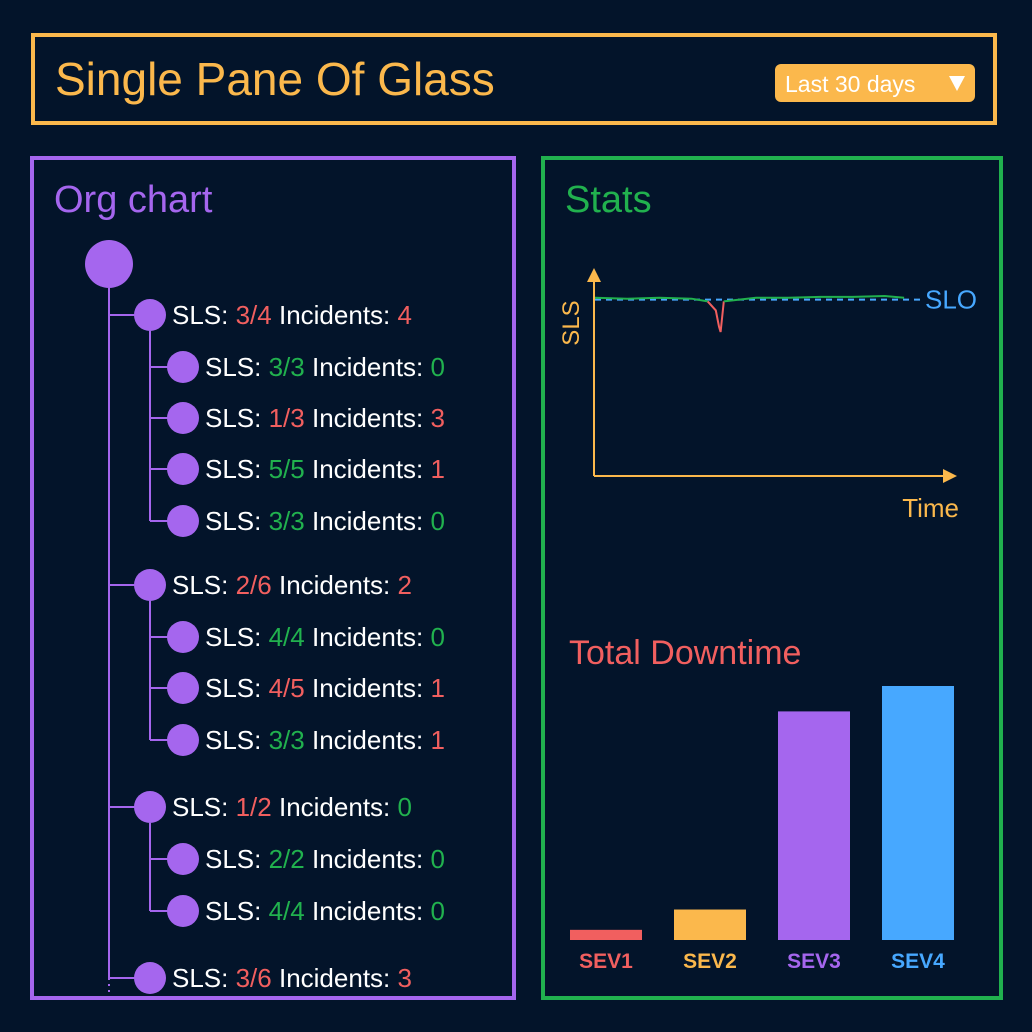 The height and width of the screenshot is (1032, 1032). What do you see at coordinates (273, 315) in the screenshot?
I see `org-node-row: SLS: 3/4 Incidents: 4` at bounding box center [273, 315].